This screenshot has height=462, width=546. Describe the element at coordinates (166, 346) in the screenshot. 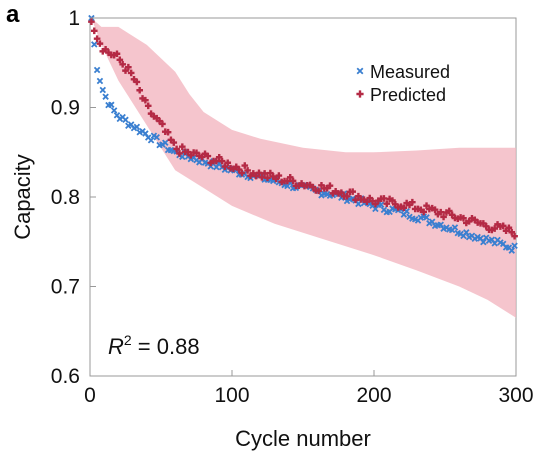

I see `r-squared-value: = 0.88` at that location.